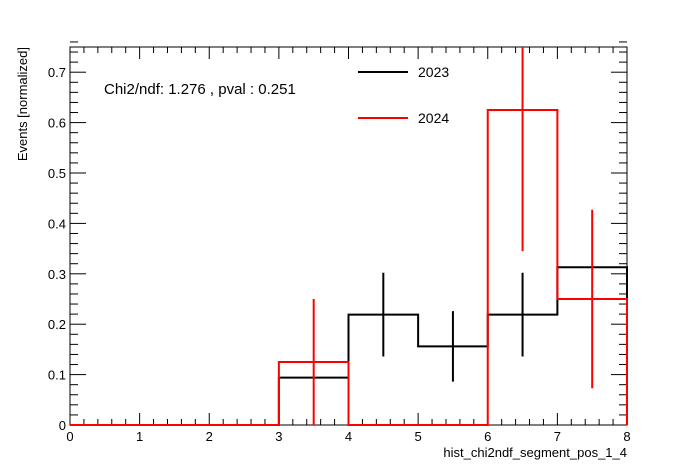  Describe the element at coordinates (69, 436) in the screenshot. I see `x-tick-label: 0` at that location.